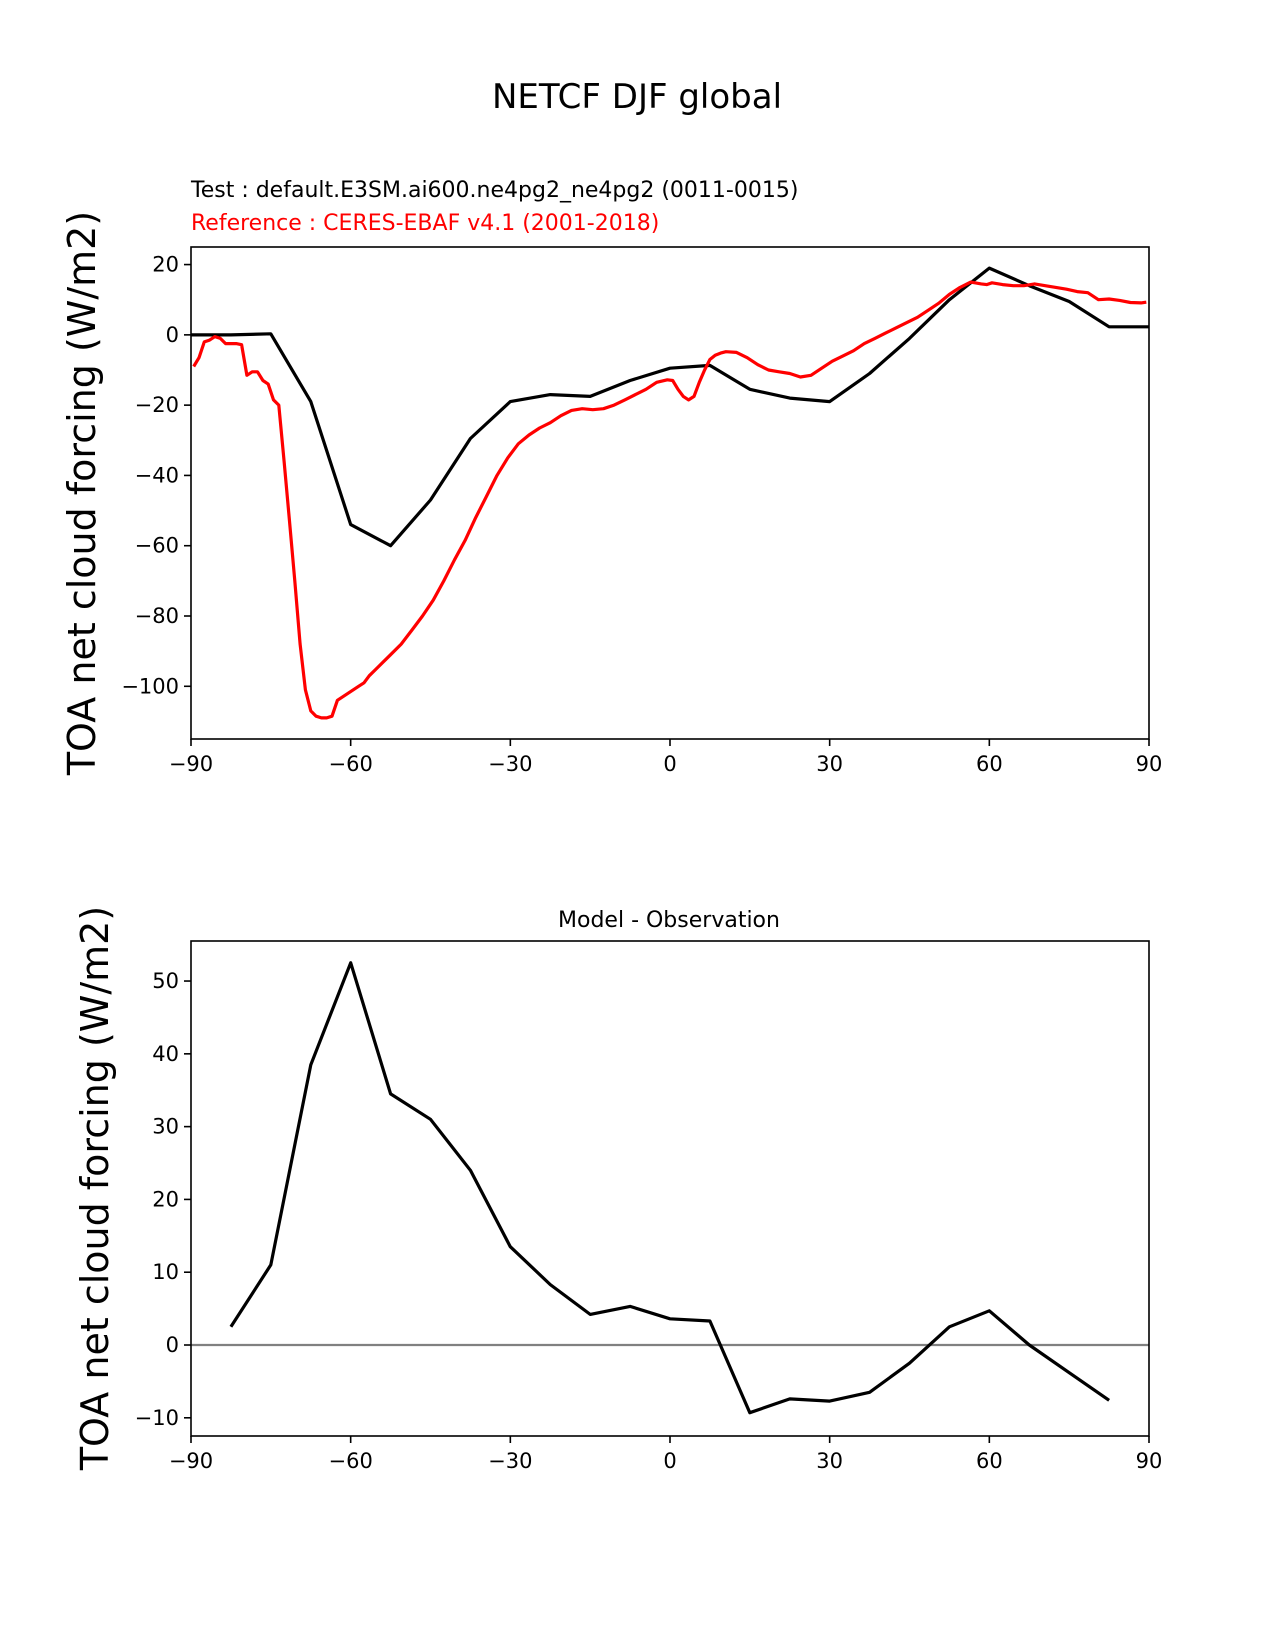 The height and width of the screenshot is (1650, 1275). I want to click on top-x-tick-label: −60, so click(351, 764).